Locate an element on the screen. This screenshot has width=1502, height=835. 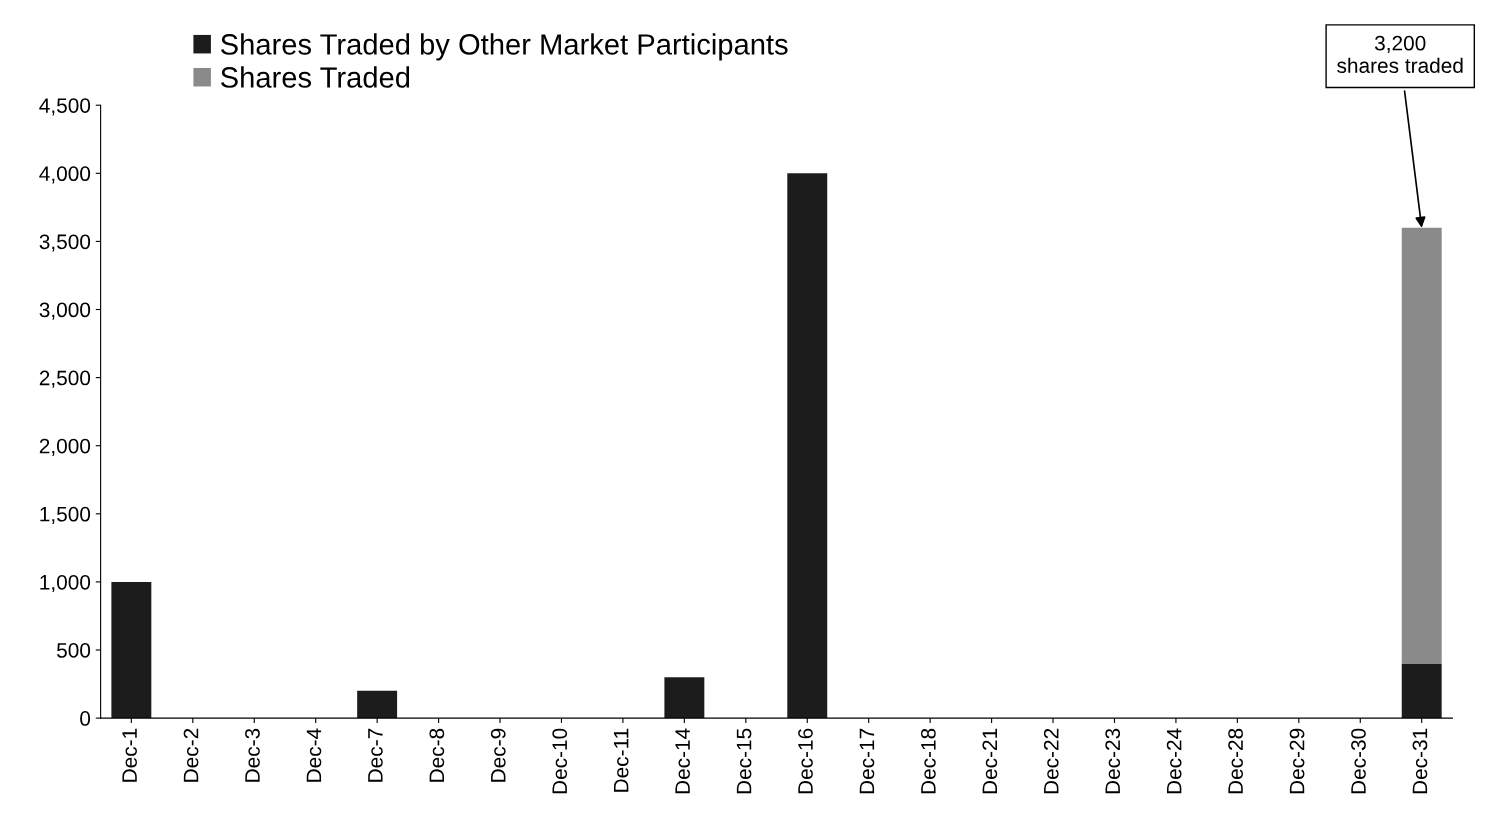
y-tick-label: 2,000 is located at coordinates (65, 447).